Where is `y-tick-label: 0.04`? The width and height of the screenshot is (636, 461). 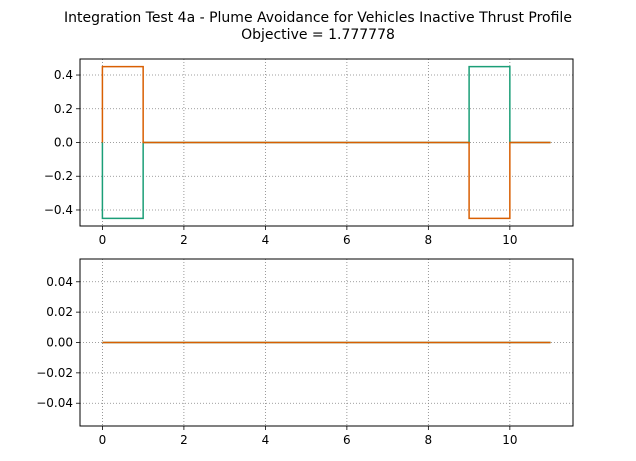 y-tick-label: 0.04 is located at coordinates (59, 282).